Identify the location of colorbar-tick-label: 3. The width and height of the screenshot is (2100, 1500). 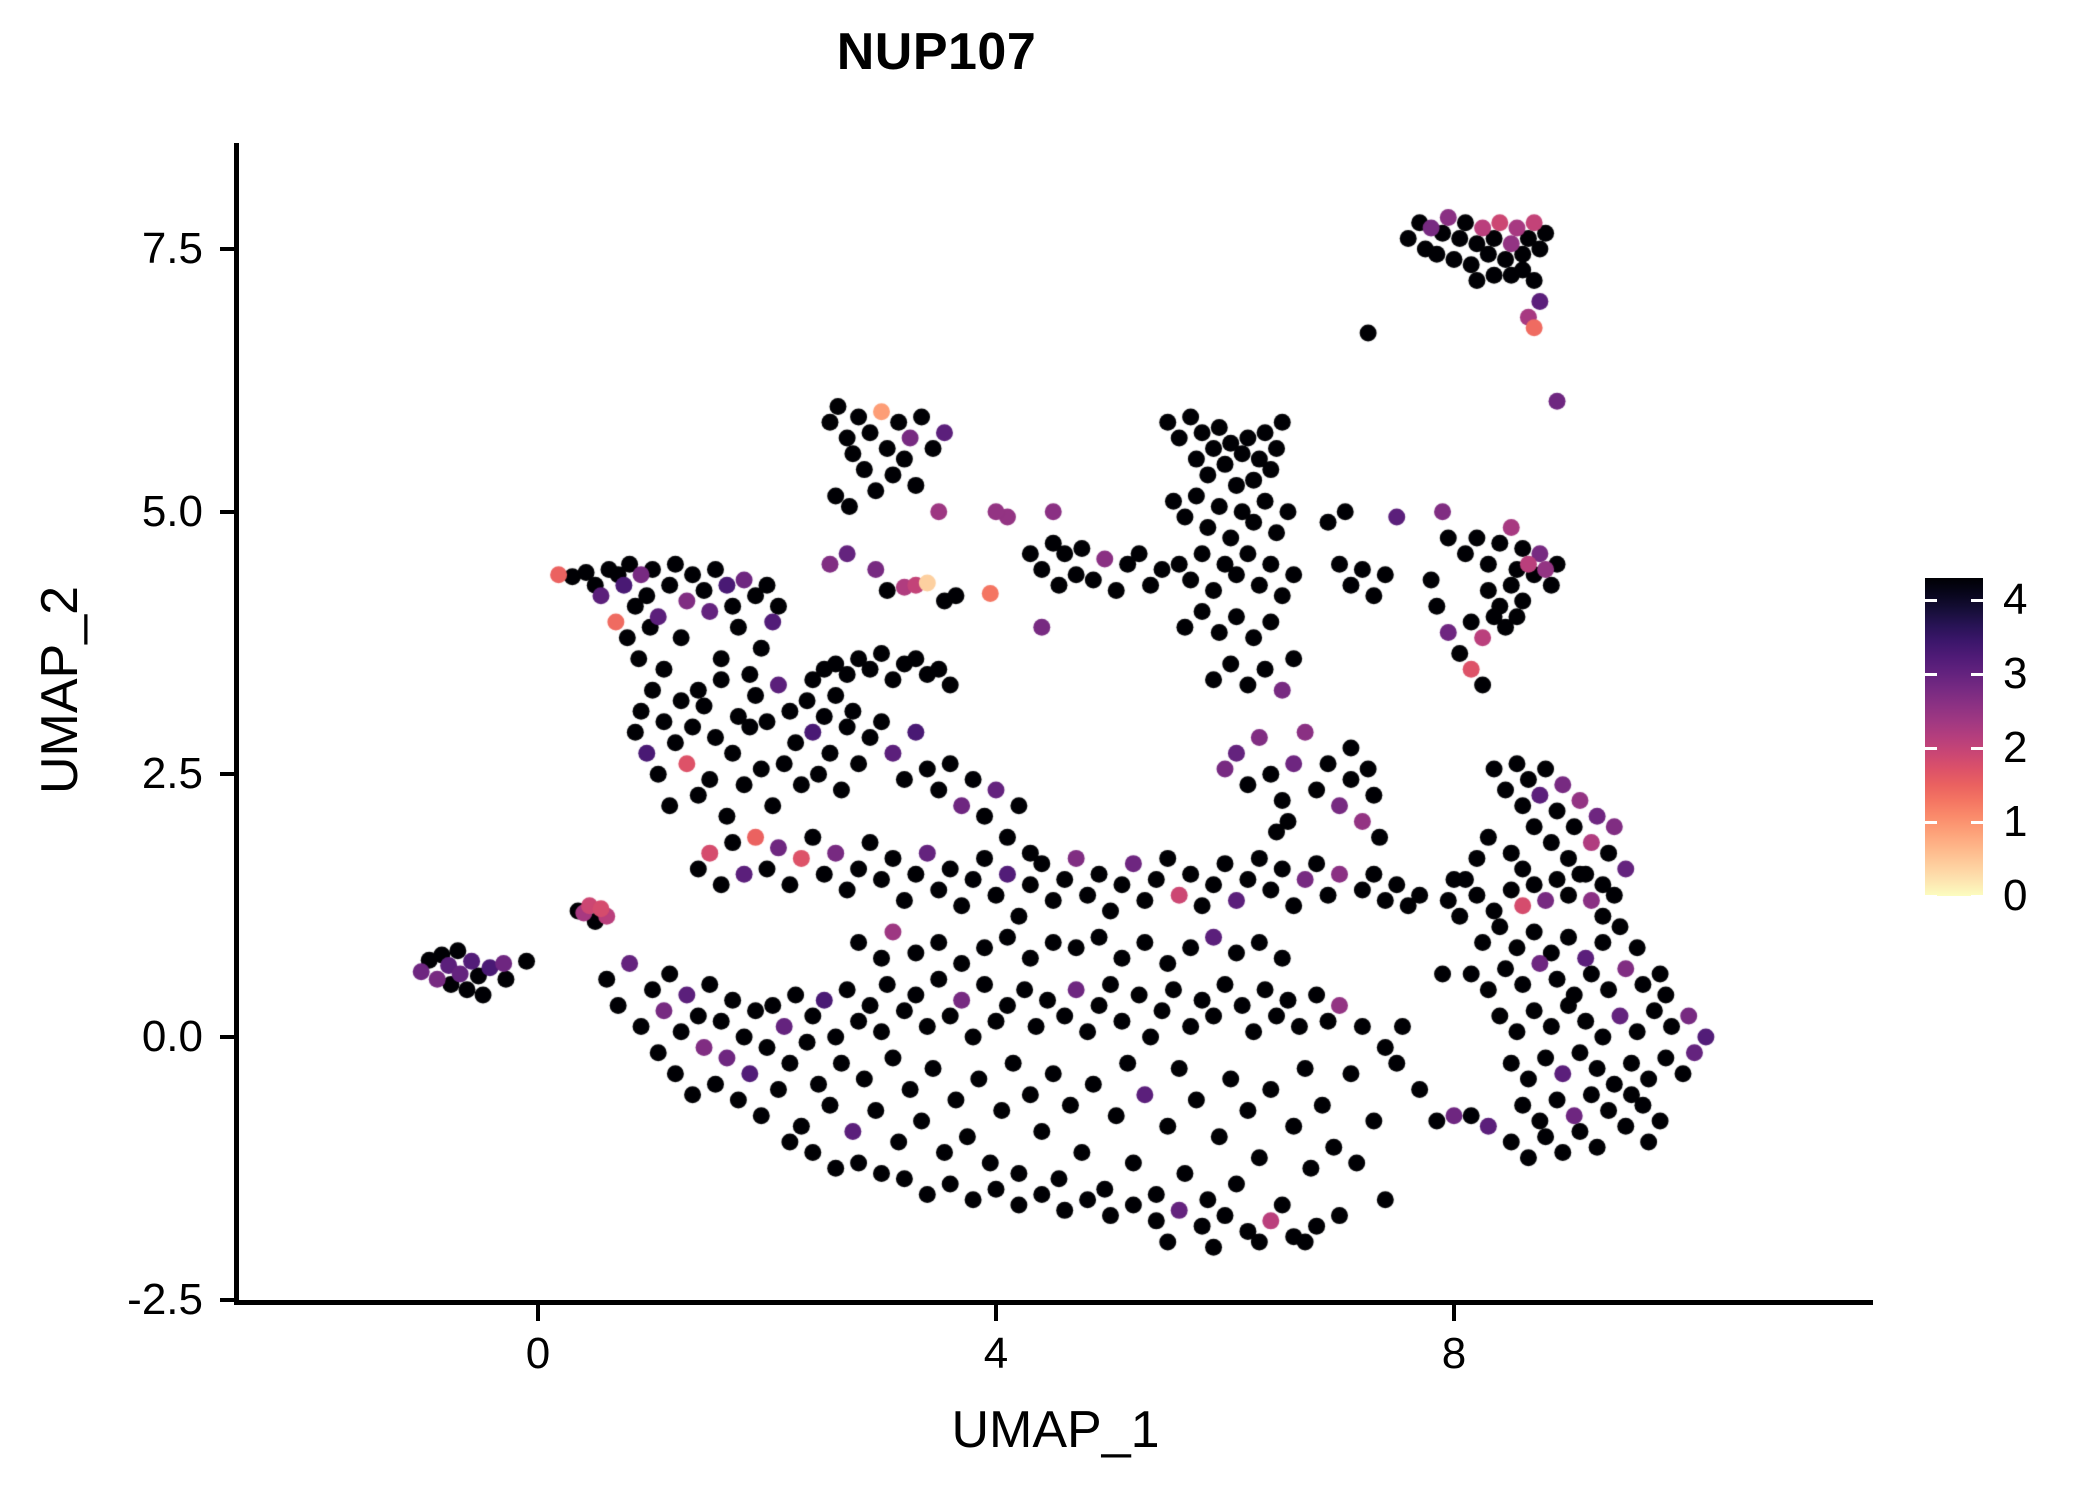
(2015, 674).